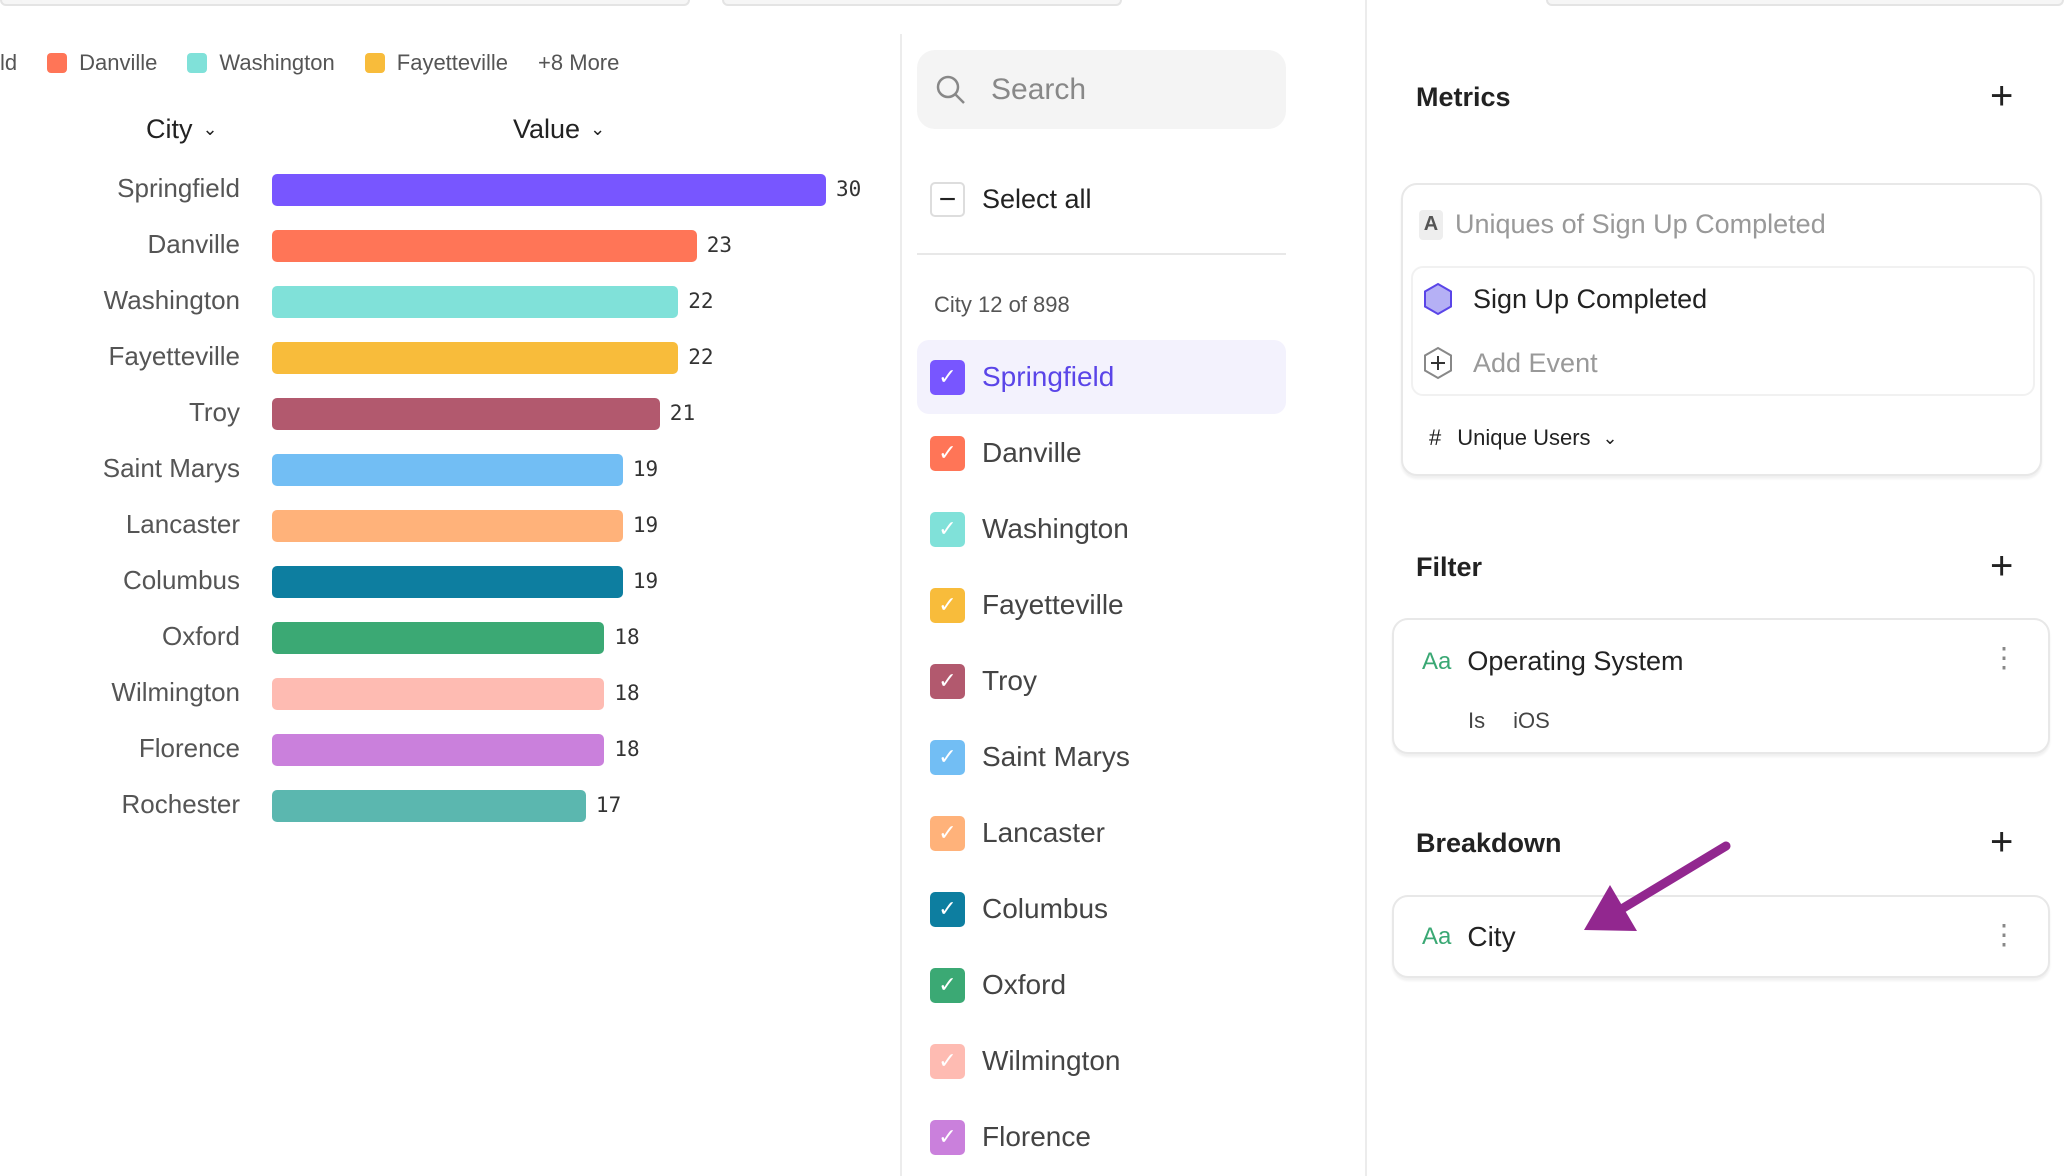 The image size is (2064, 1176). Describe the element at coordinates (1437, 661) in the screenshot. I see `string-type-icon: Aa` at that location.